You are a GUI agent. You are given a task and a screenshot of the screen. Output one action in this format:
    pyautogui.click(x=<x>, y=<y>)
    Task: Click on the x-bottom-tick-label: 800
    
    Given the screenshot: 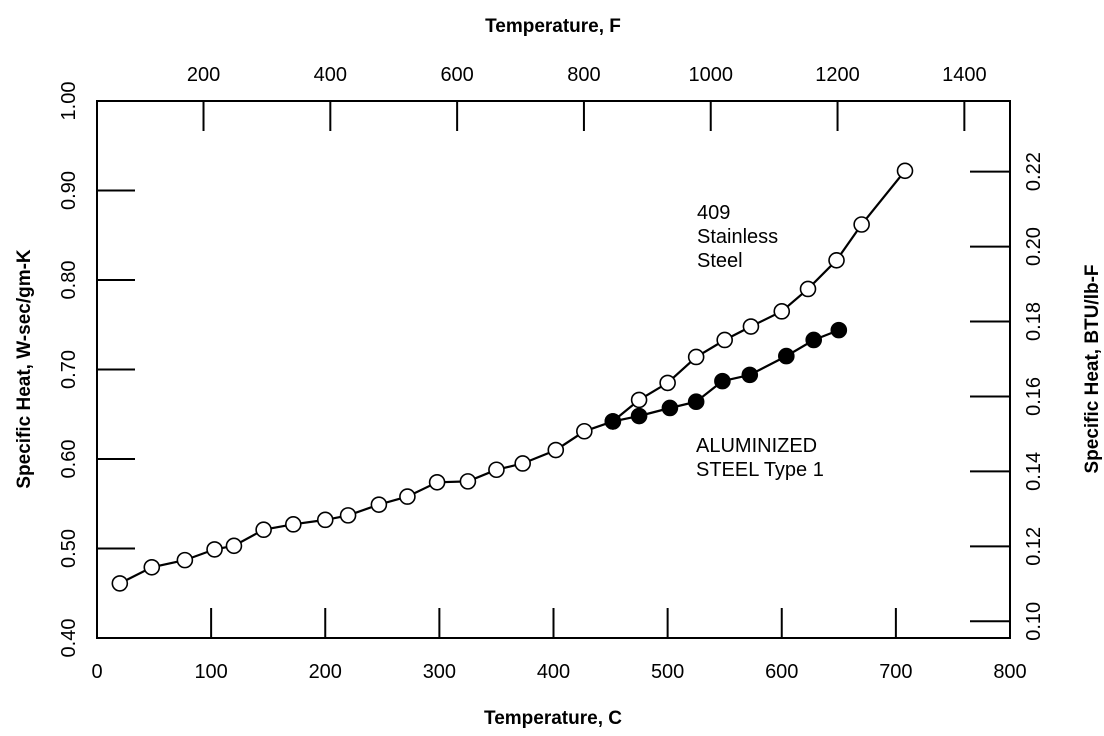 What is the action you would take?
    pyautogui.click(x=1009, y=672)
    